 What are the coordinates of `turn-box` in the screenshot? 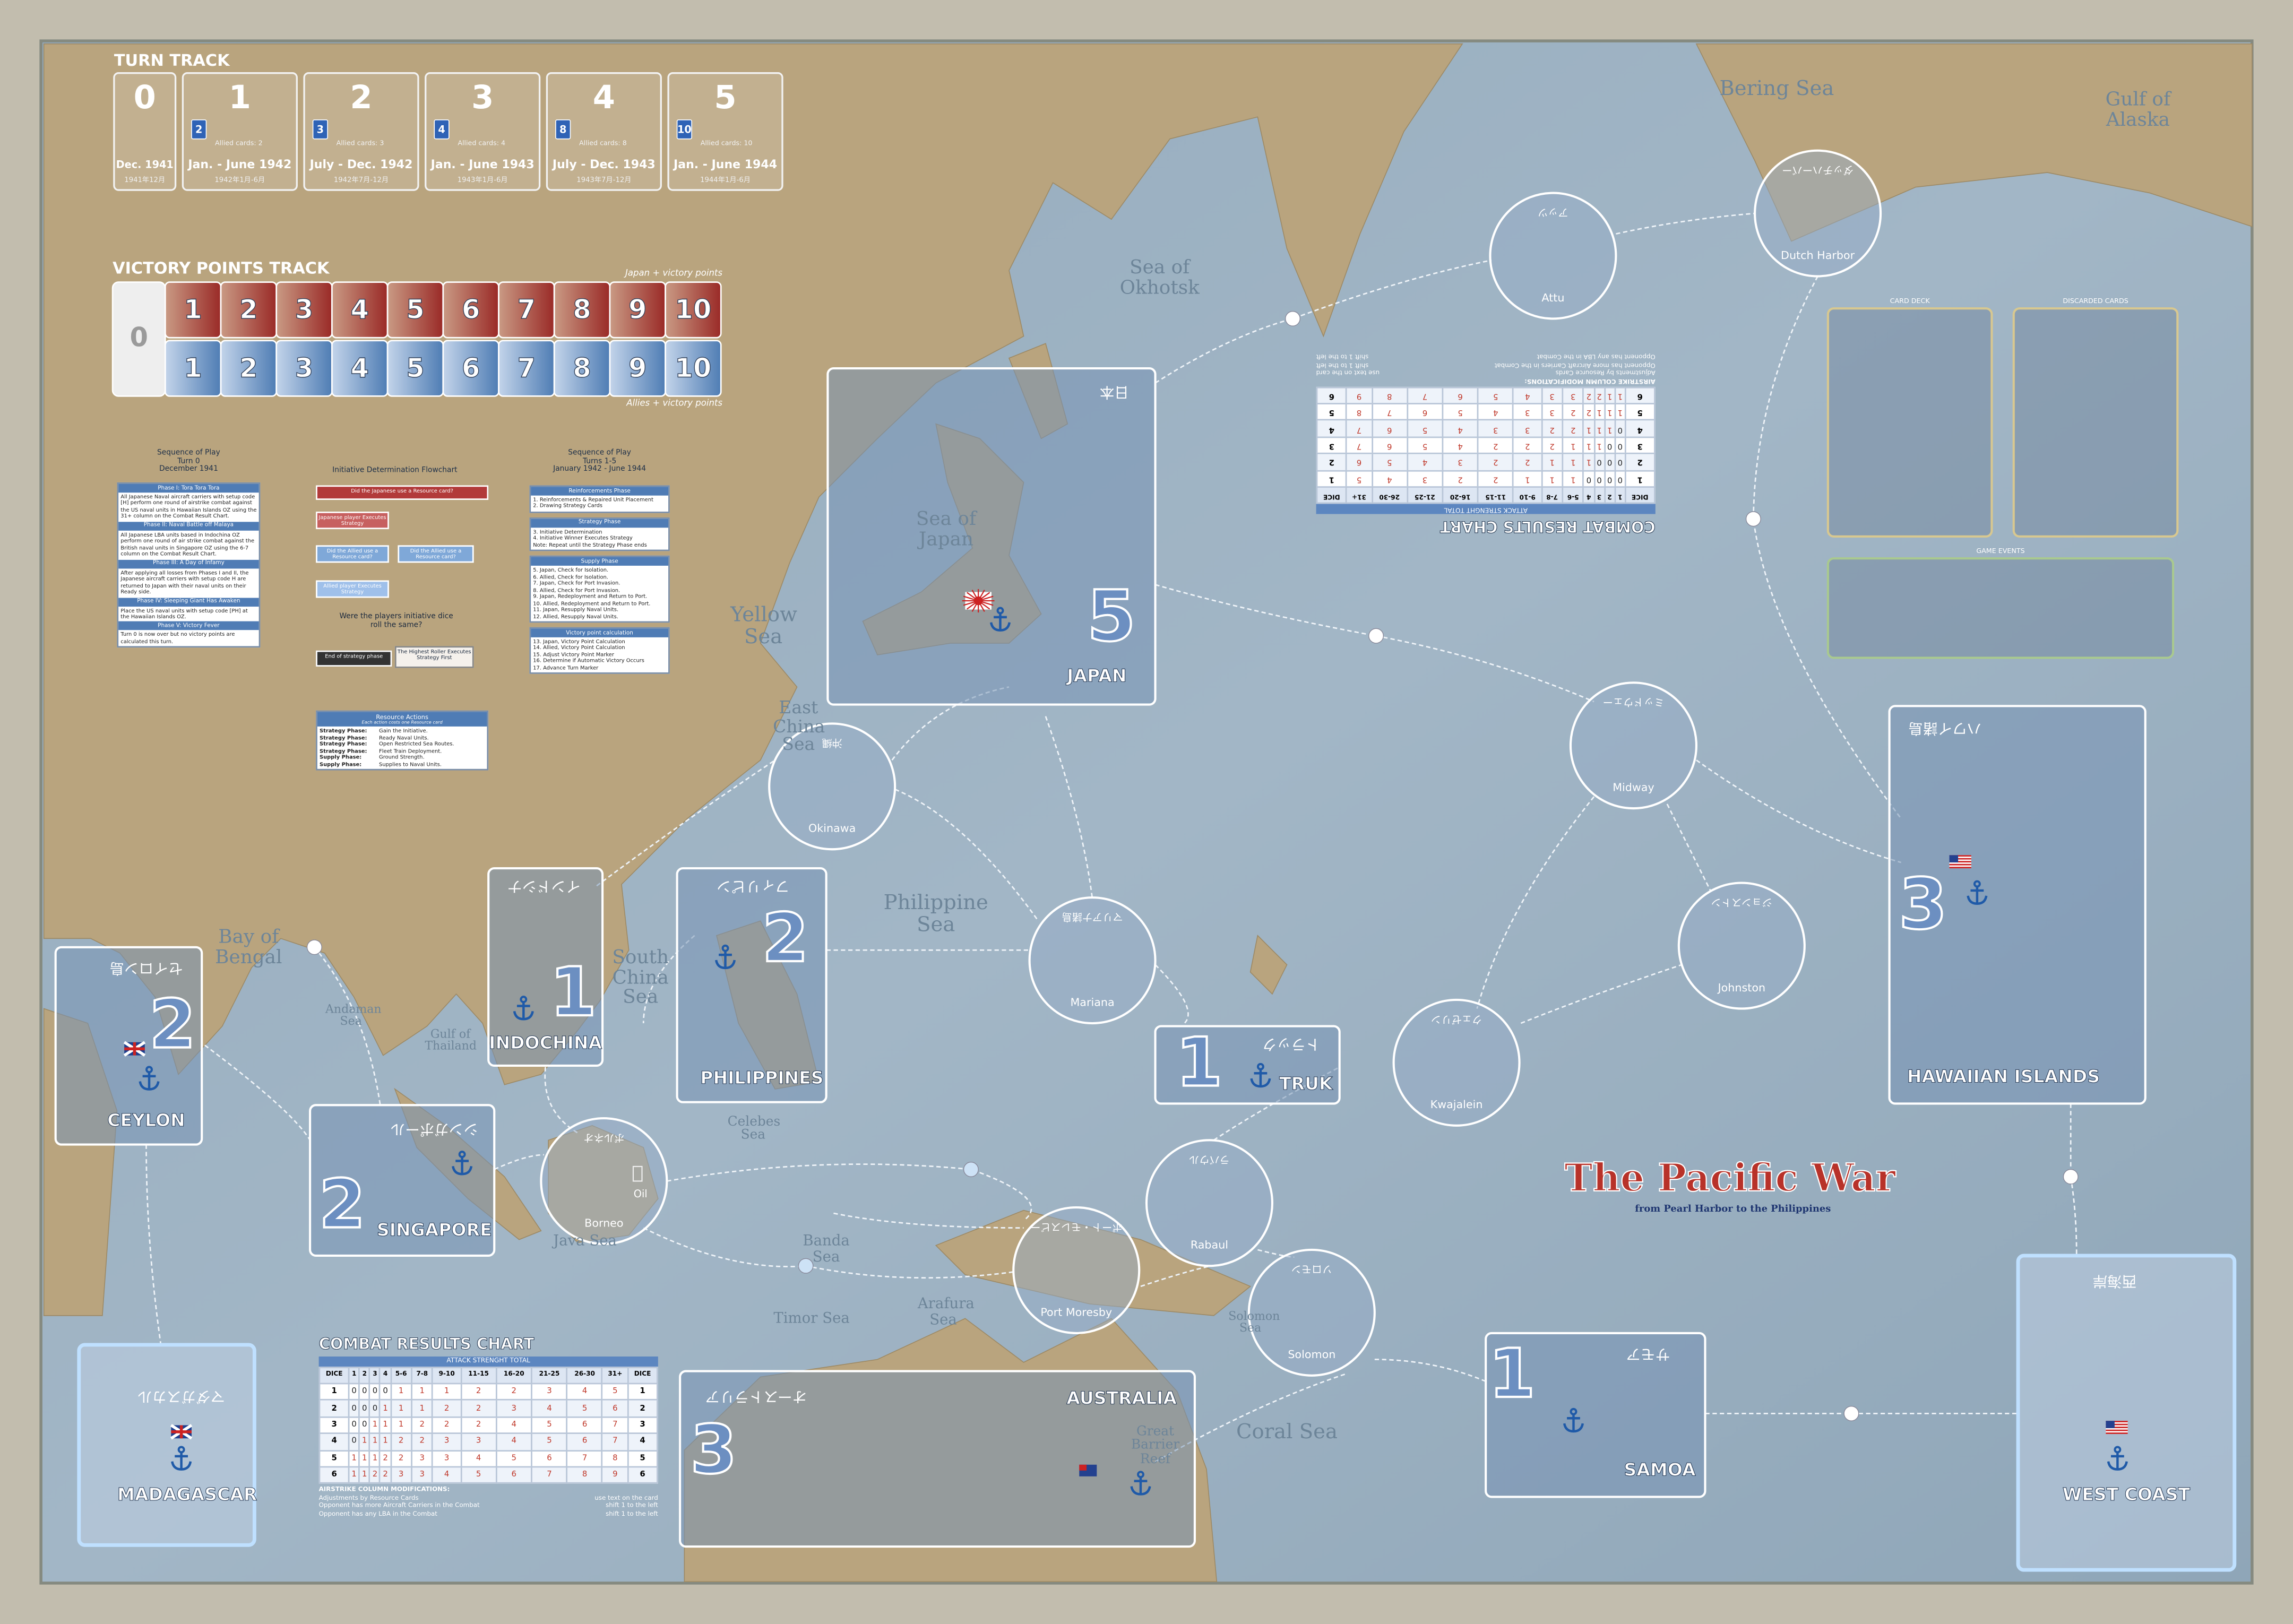 It's located at (240, 131).